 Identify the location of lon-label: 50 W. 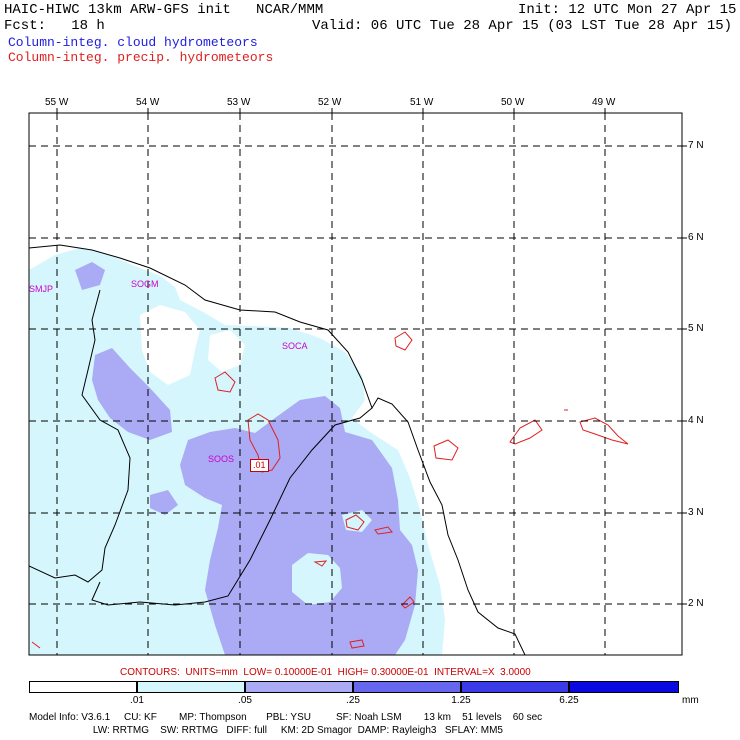
(513, 102).